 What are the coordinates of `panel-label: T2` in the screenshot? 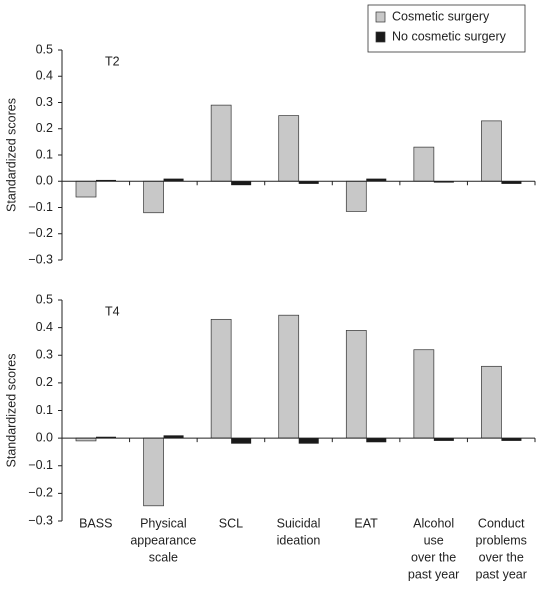 It's located at (112, 61).